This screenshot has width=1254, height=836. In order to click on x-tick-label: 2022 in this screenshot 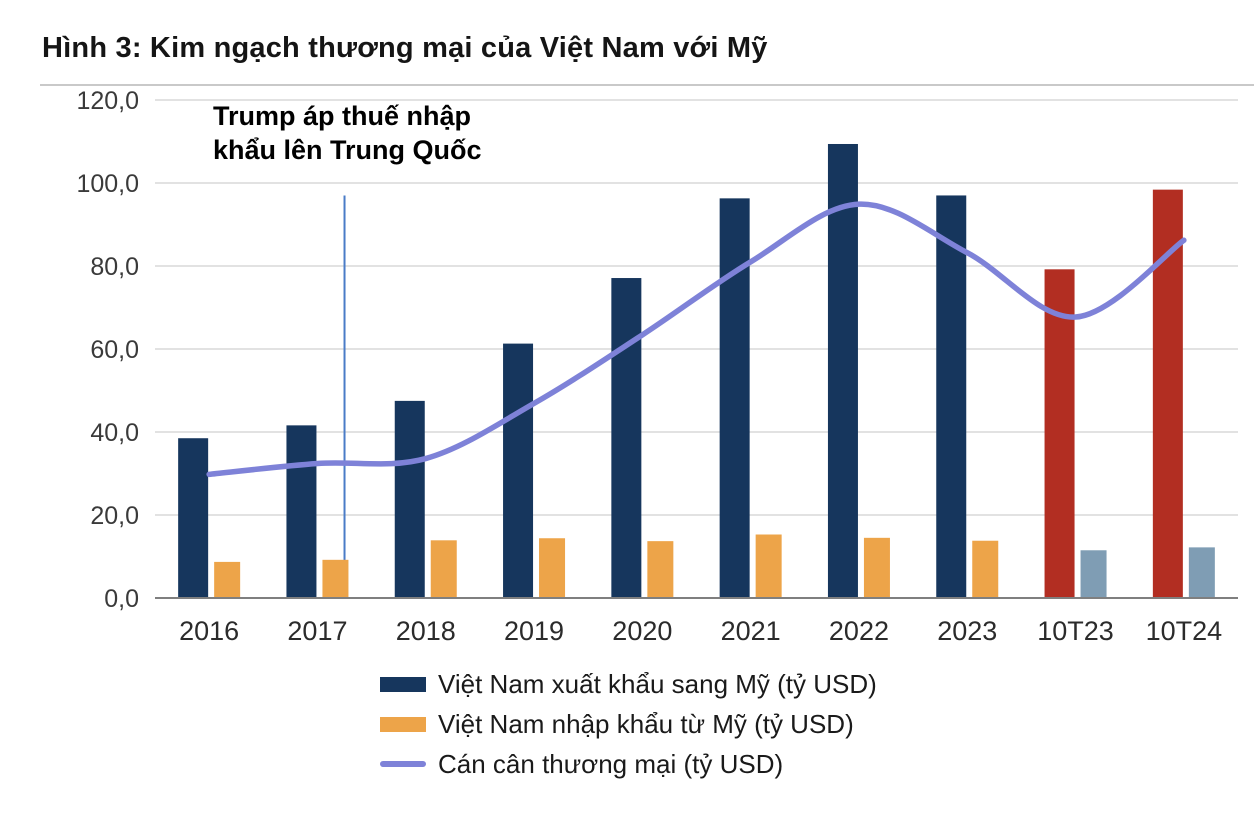, I will do `click(859, 631)`.